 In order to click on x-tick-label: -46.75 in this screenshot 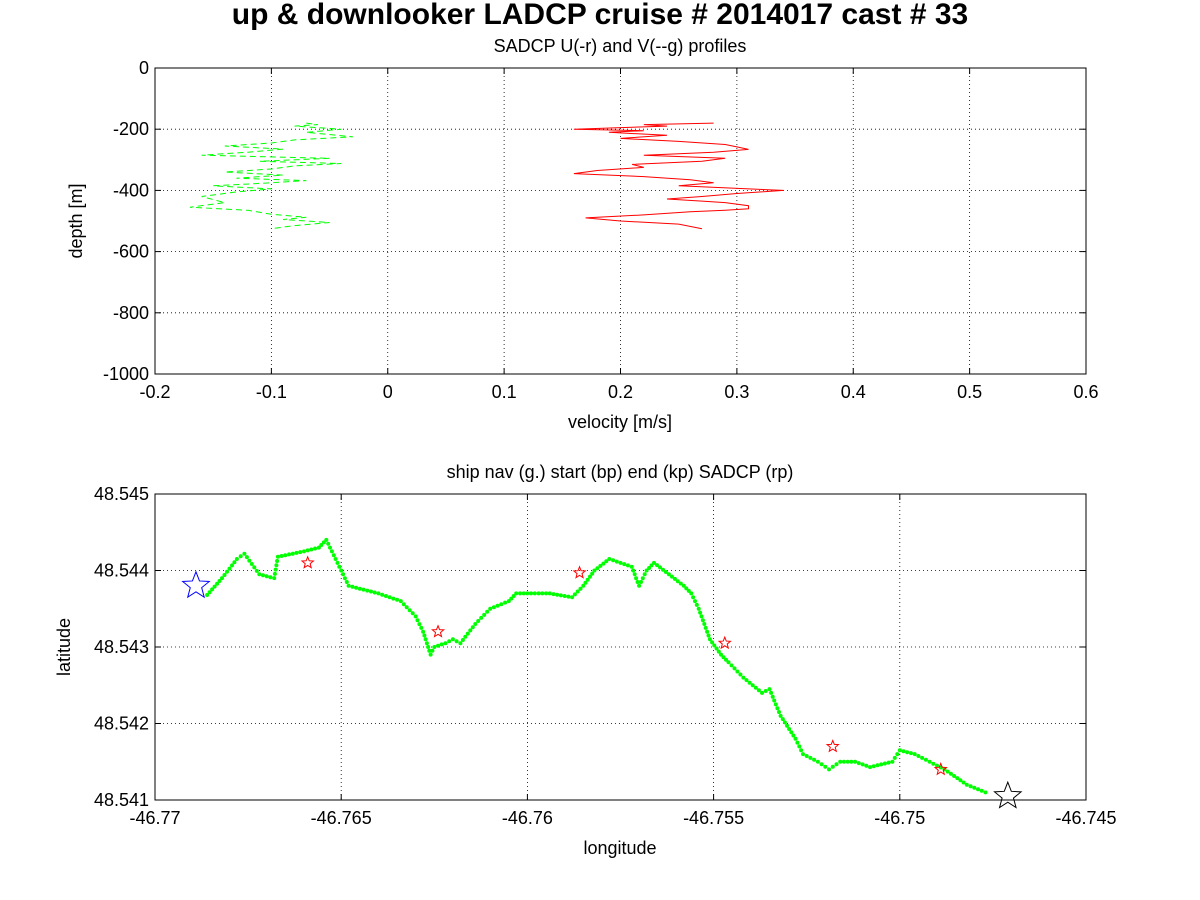, I will do `click(899, 818)`.